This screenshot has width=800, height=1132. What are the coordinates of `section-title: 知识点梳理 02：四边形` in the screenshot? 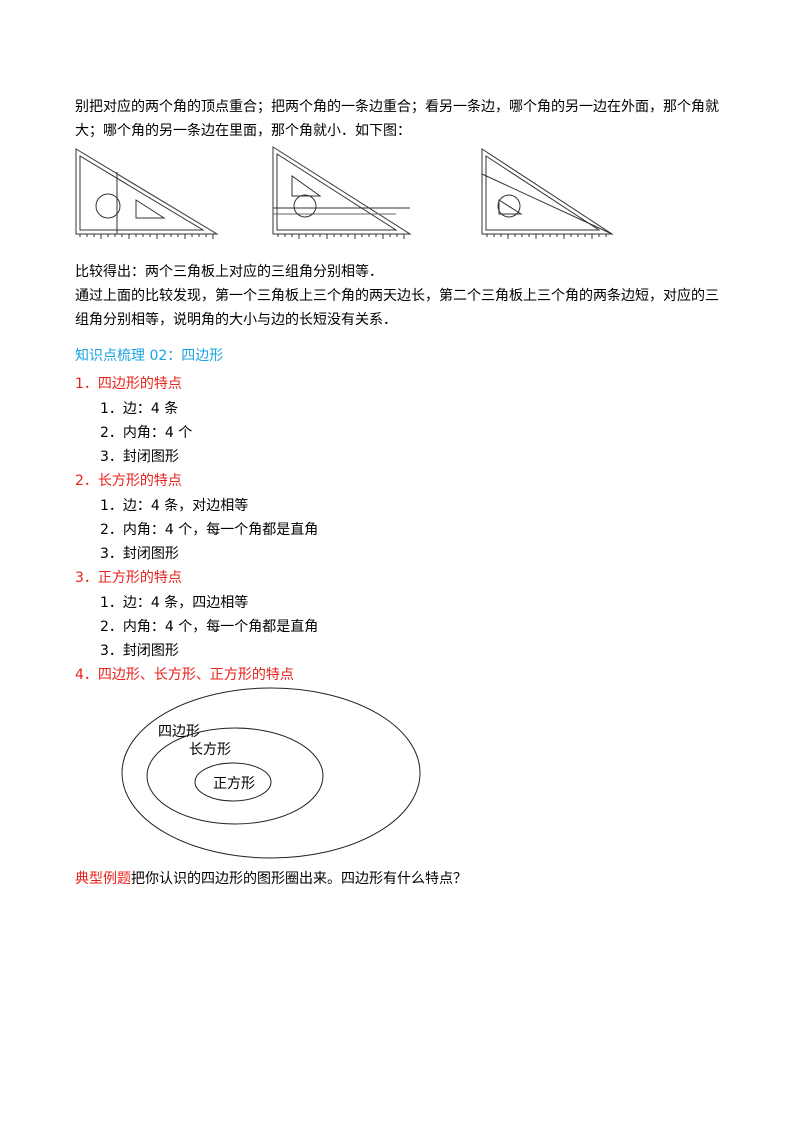 It's located at (149, 356).